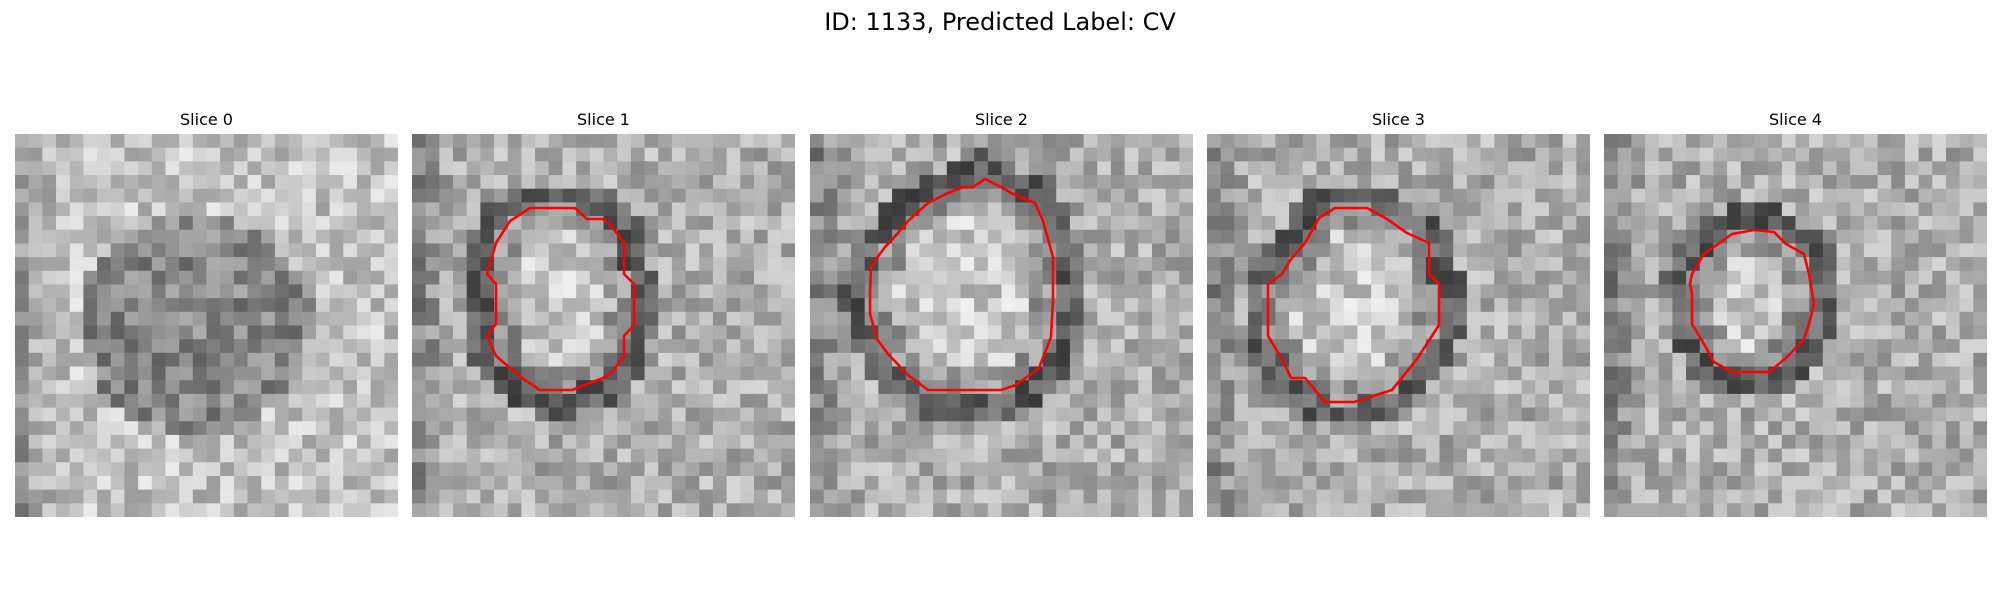  Describe the element at coordinates (1795, 119) in the screenshot. I see `slice-title-4: Slice 4` at that location.